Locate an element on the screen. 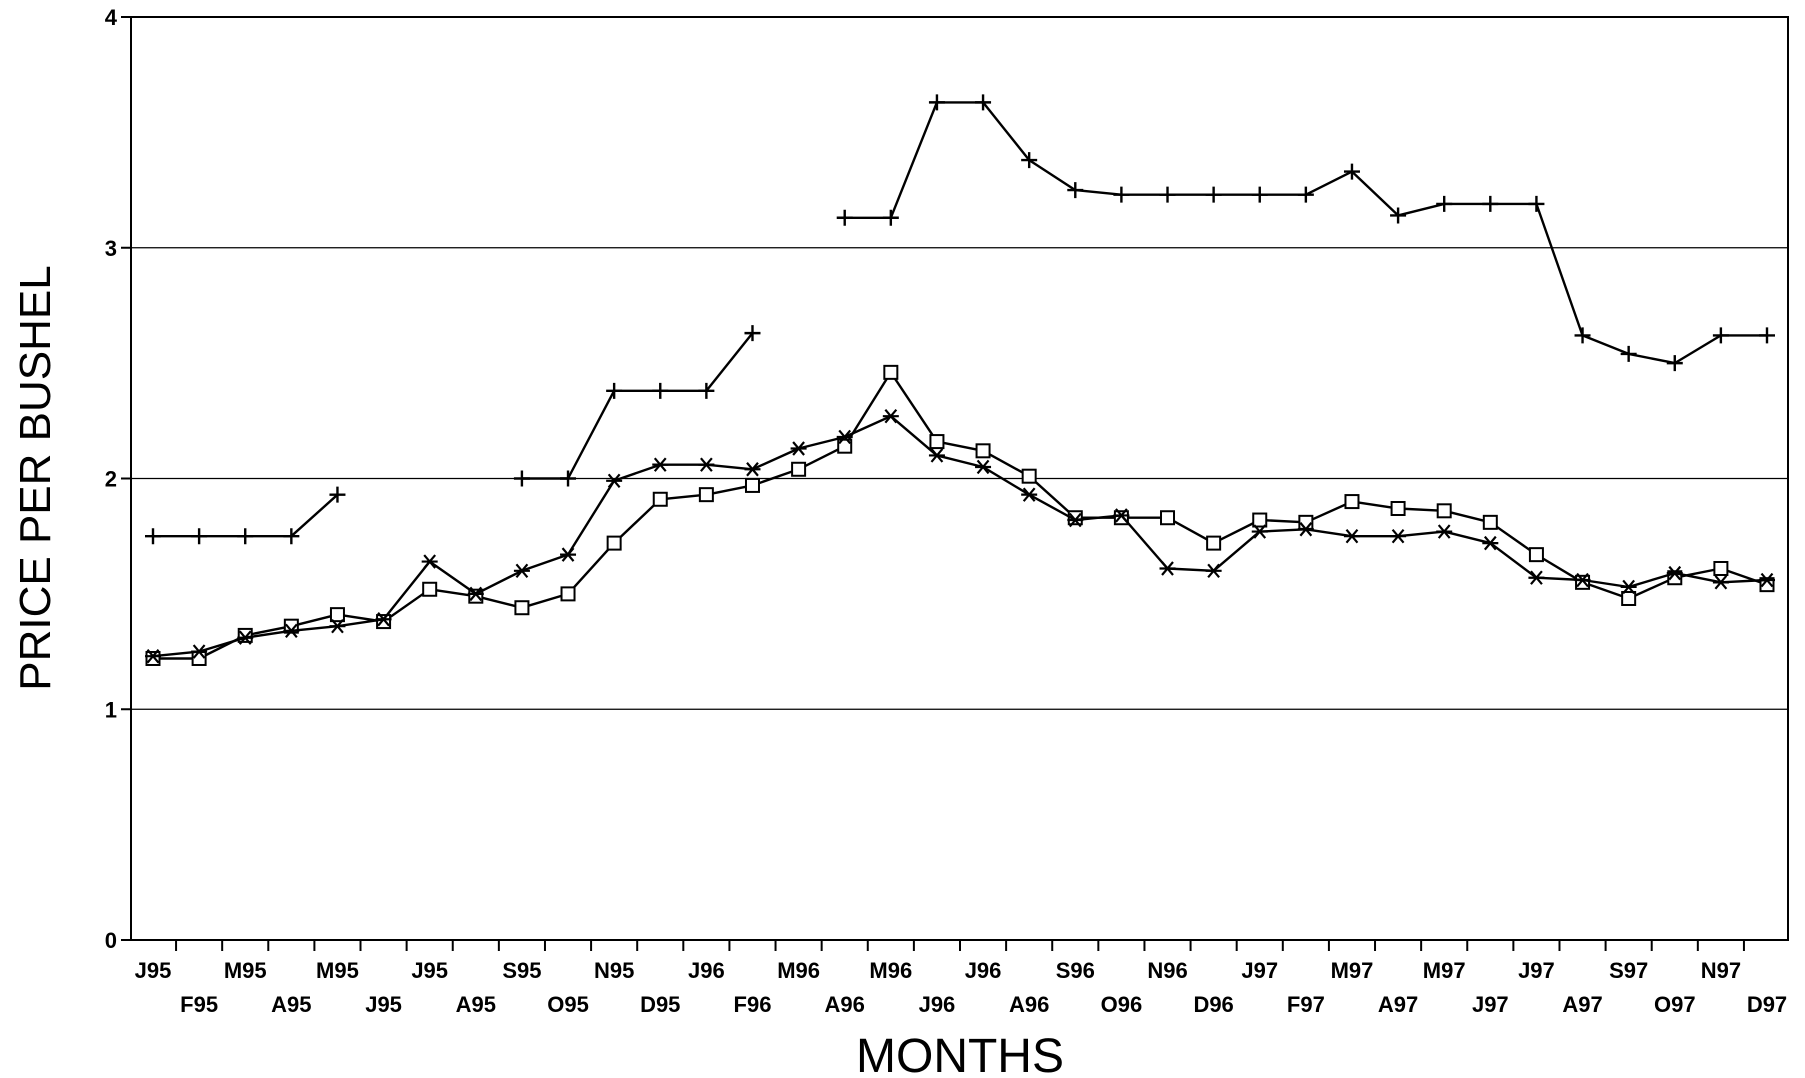 Image resolution: width=1805 pixels, height=1078 pixels. y-axis-title: PRICE PER BUSHEL is located at coordinates (35, 477).